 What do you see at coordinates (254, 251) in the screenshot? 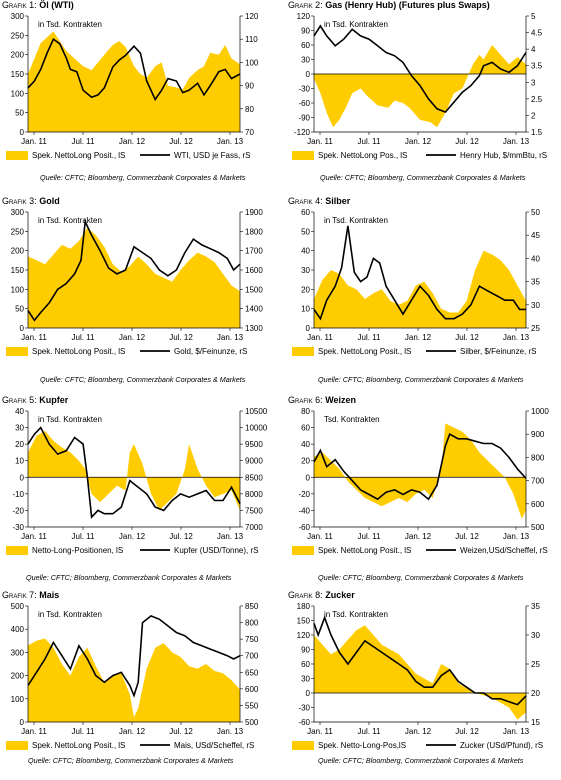
I see `ytick-label-right: 1700` at bounding box center [254, 251].